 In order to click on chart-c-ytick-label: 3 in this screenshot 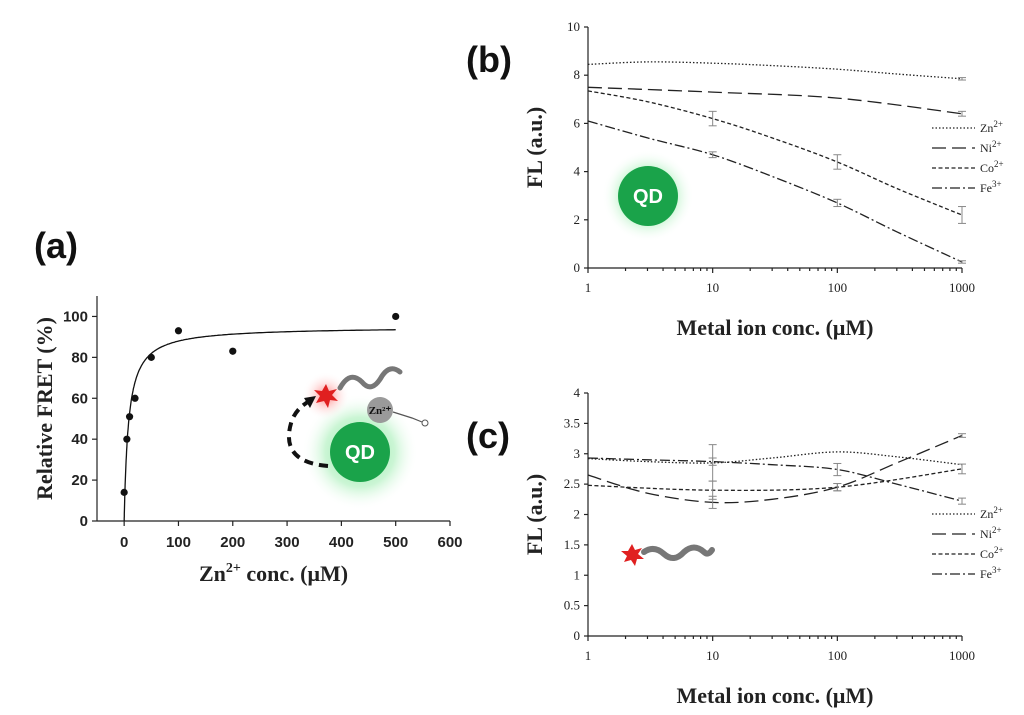, I will do `click(577, 453)`.